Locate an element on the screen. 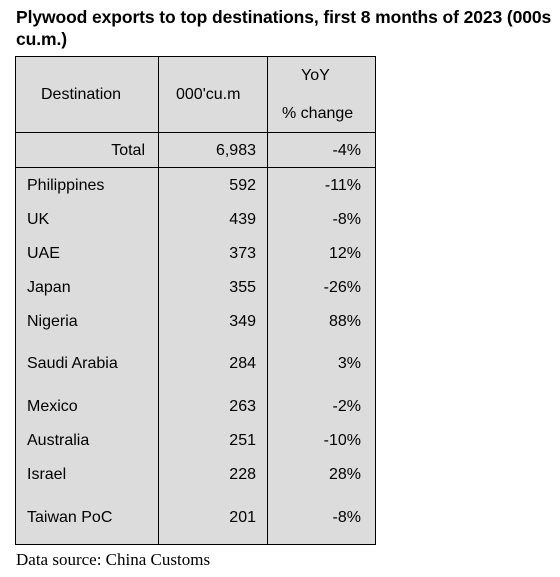  row-destination: Saudi Arabia is located at coordinates (72, 363).